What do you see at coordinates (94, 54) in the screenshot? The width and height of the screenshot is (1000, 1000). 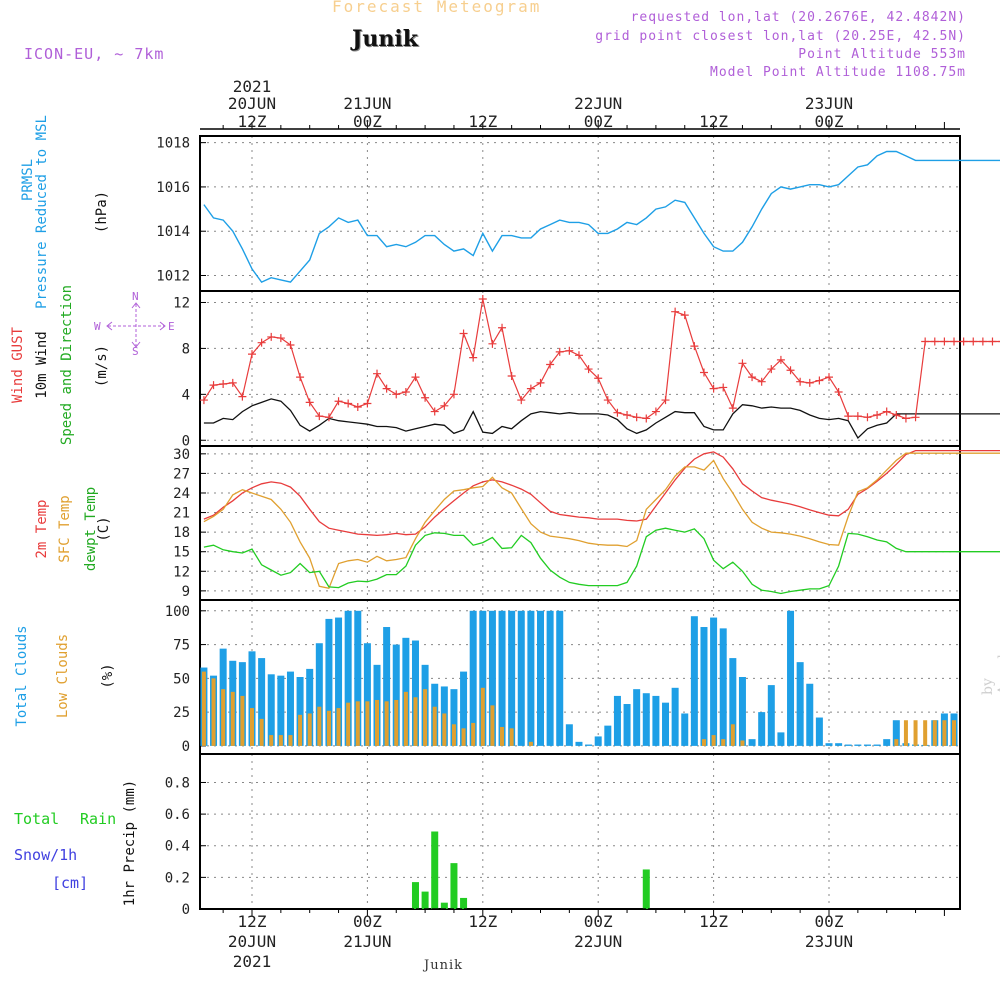 I see `model-label: ICON-EU, ~ 7km` at bounding box center [94, 54].